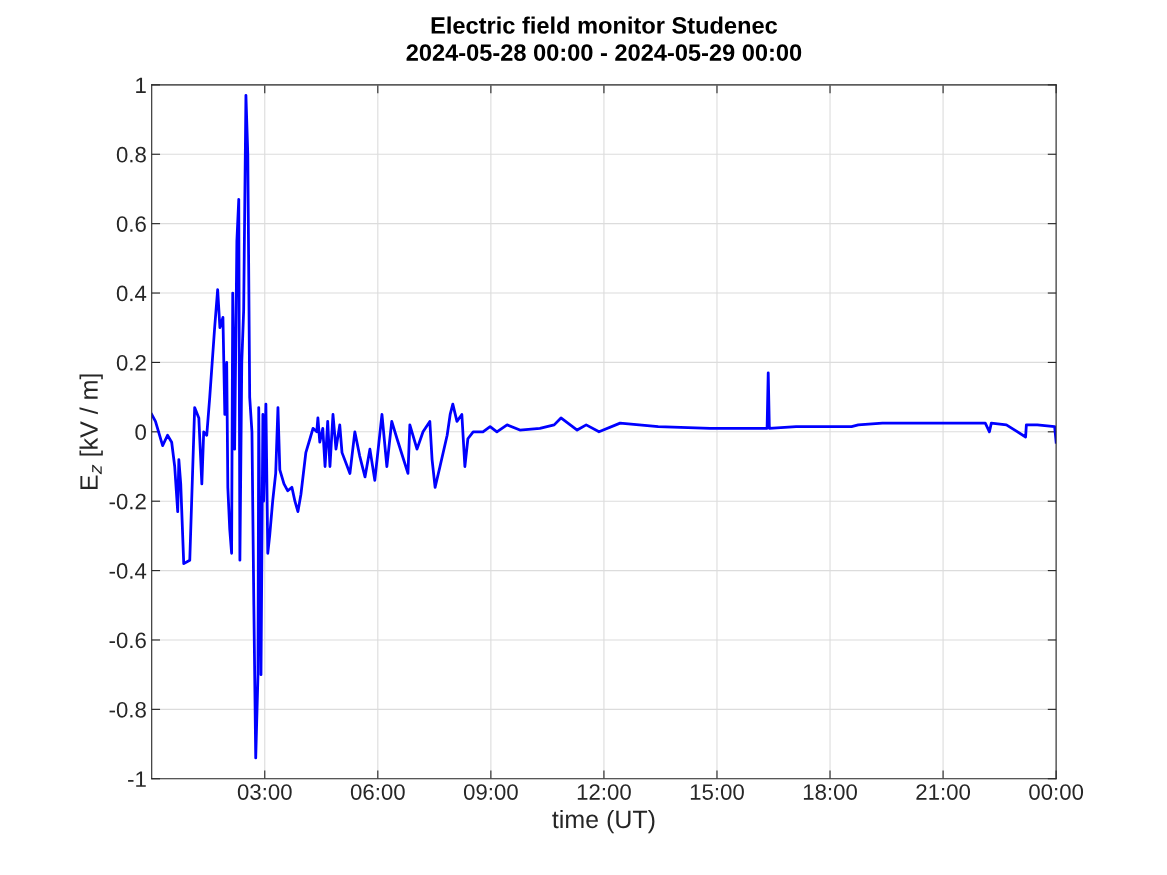  Describe the element at coordinates (141, 85) in the screenshot. I see `y-tick-label: 1` at that location.